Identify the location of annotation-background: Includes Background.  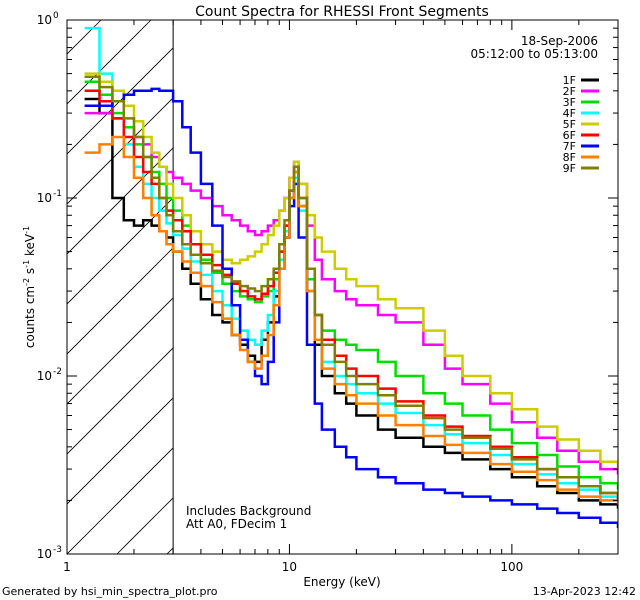
(248, 511).